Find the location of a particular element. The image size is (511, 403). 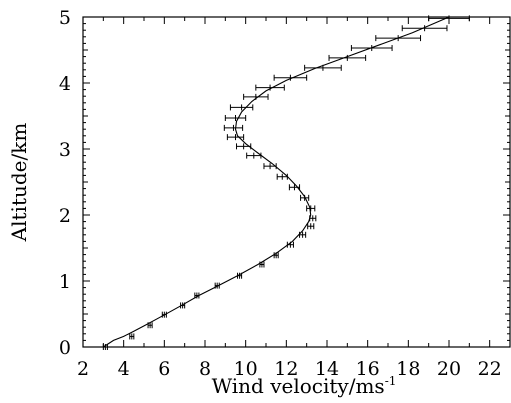

x-tick-label: 22 is located at coordinates (490, 369).